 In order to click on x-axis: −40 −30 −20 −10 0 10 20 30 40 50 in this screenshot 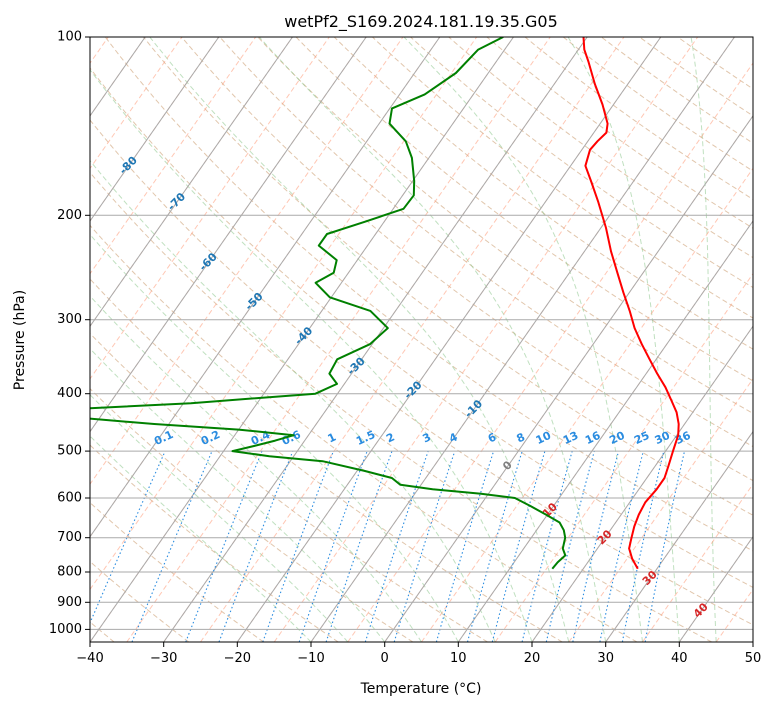, I will do `click(418, 654)`.